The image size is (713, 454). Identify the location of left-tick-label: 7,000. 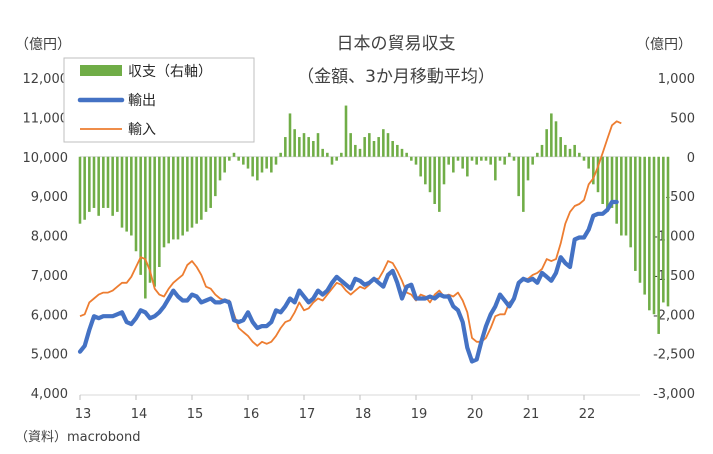
(49, 276).